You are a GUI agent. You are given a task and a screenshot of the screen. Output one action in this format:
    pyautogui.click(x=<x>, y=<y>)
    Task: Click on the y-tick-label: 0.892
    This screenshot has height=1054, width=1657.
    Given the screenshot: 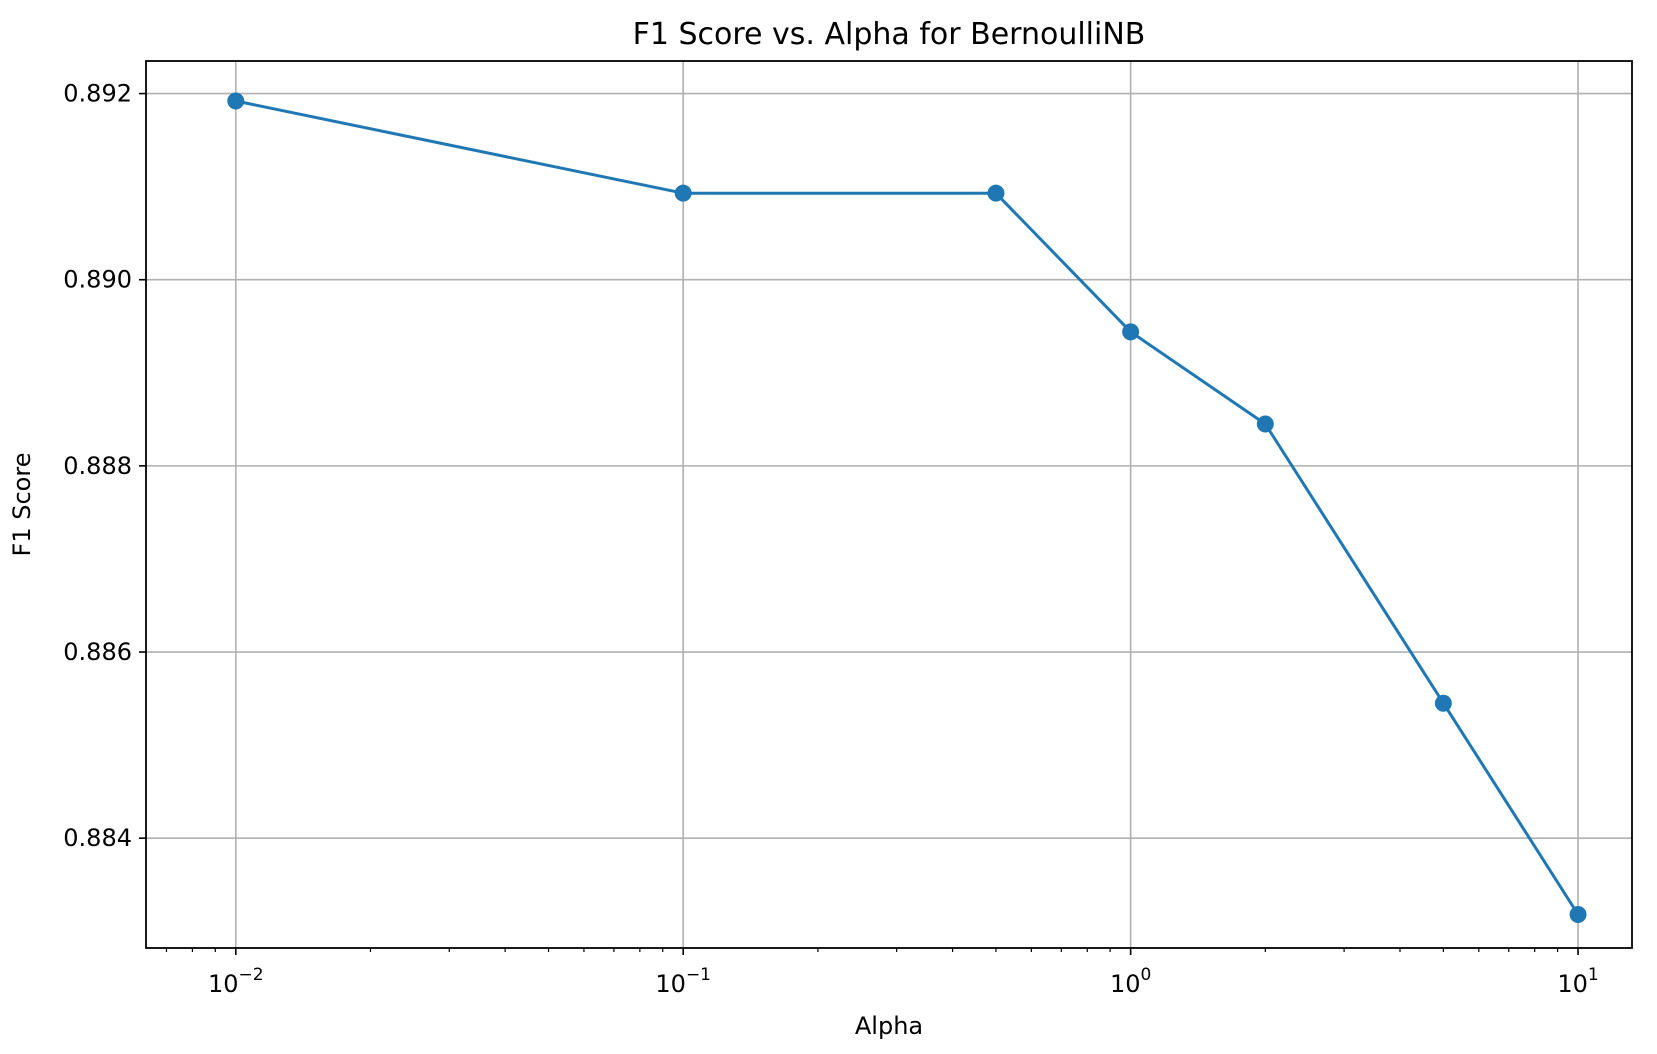 What is the action you would take?
    pyautogui.click(x=97, y=94)
    